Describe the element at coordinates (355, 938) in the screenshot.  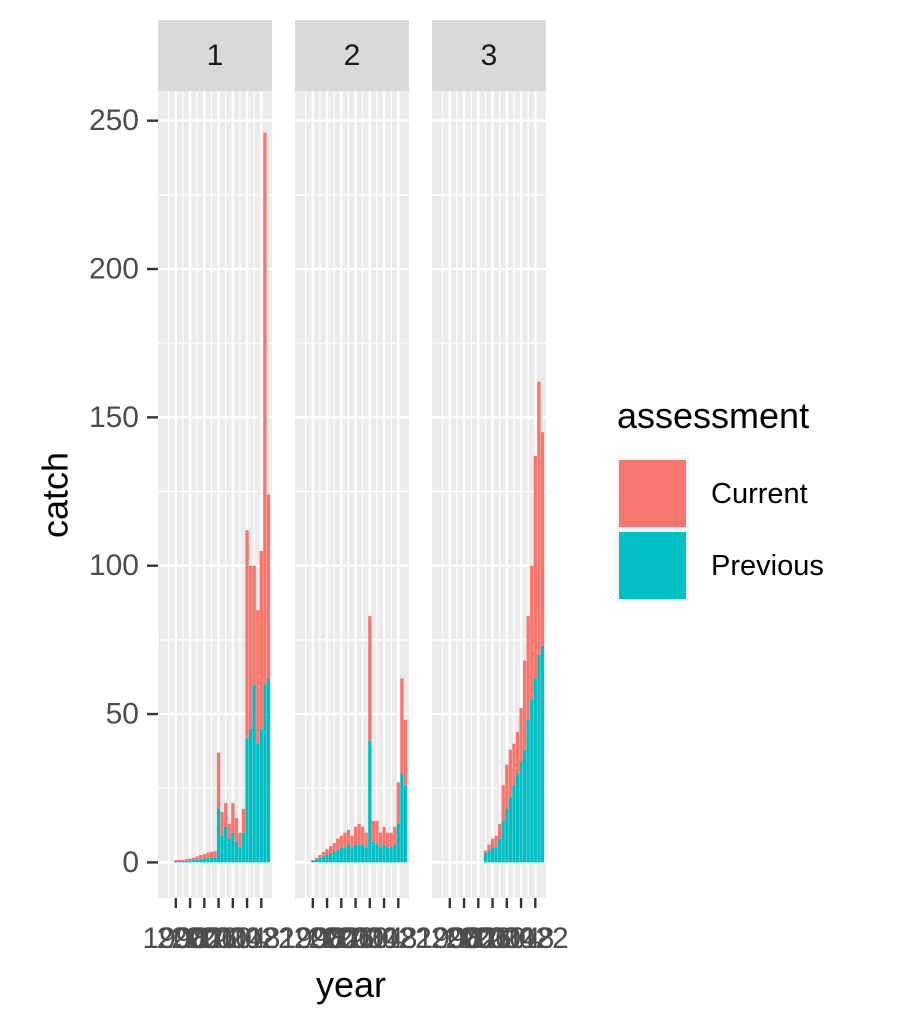
I see `x-tick-label: 2010` at that location.